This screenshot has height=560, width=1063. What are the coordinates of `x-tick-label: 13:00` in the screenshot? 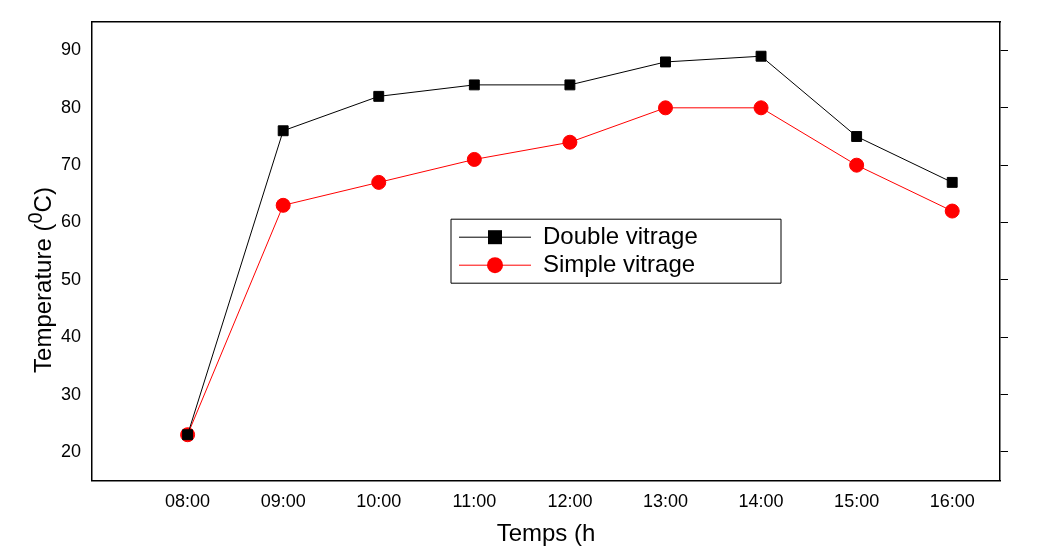 It's located at (665, 501).